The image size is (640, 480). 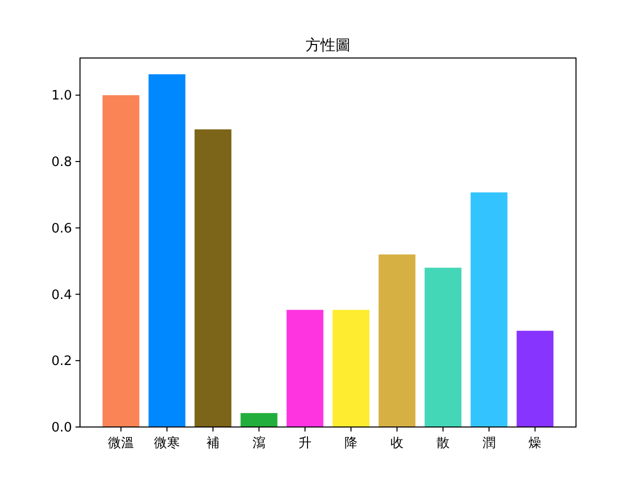 What do you see at coordinates (167, 443) in the screenshot?
I see `x-tick-label: 微寒` at bounding box center [167, 443].